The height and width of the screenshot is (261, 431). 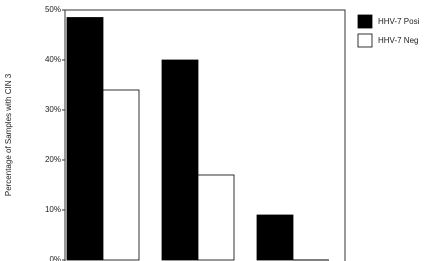 I want to click on y-tick-label: 30%, so click(x=53, y=109).